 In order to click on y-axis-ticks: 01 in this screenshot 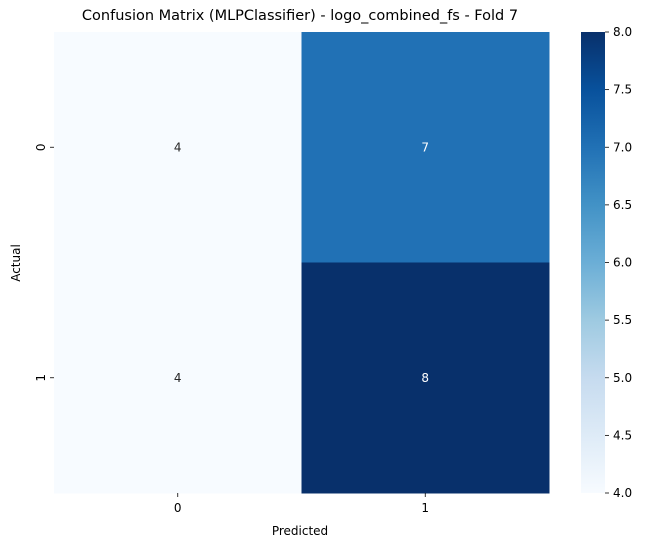, I will do `click(44, 262)`.